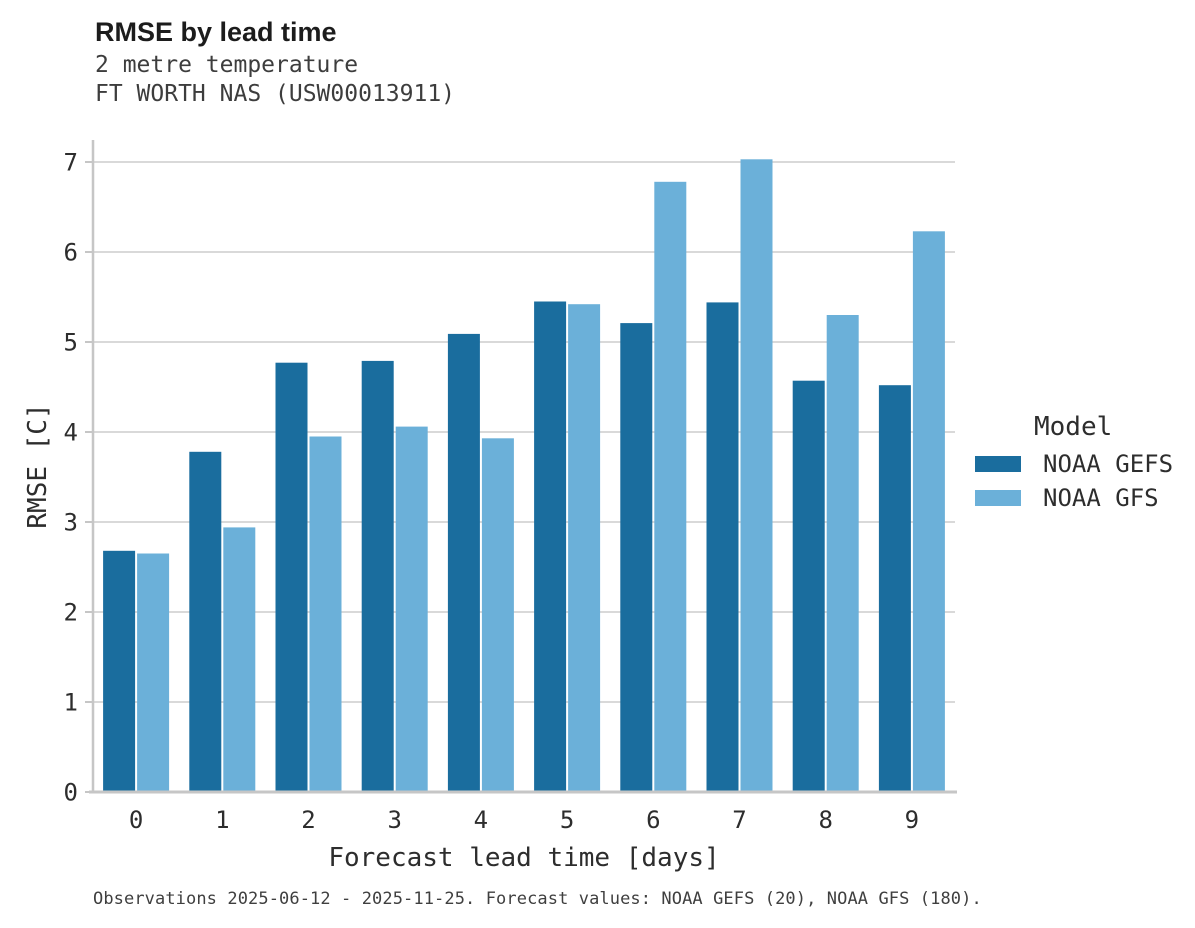  What do you see at coordinates (1108, 464) in the screenshot?
I see `legend-label-noaa-gefs: NOAA GEFS` at bounding box center [1108, 464].